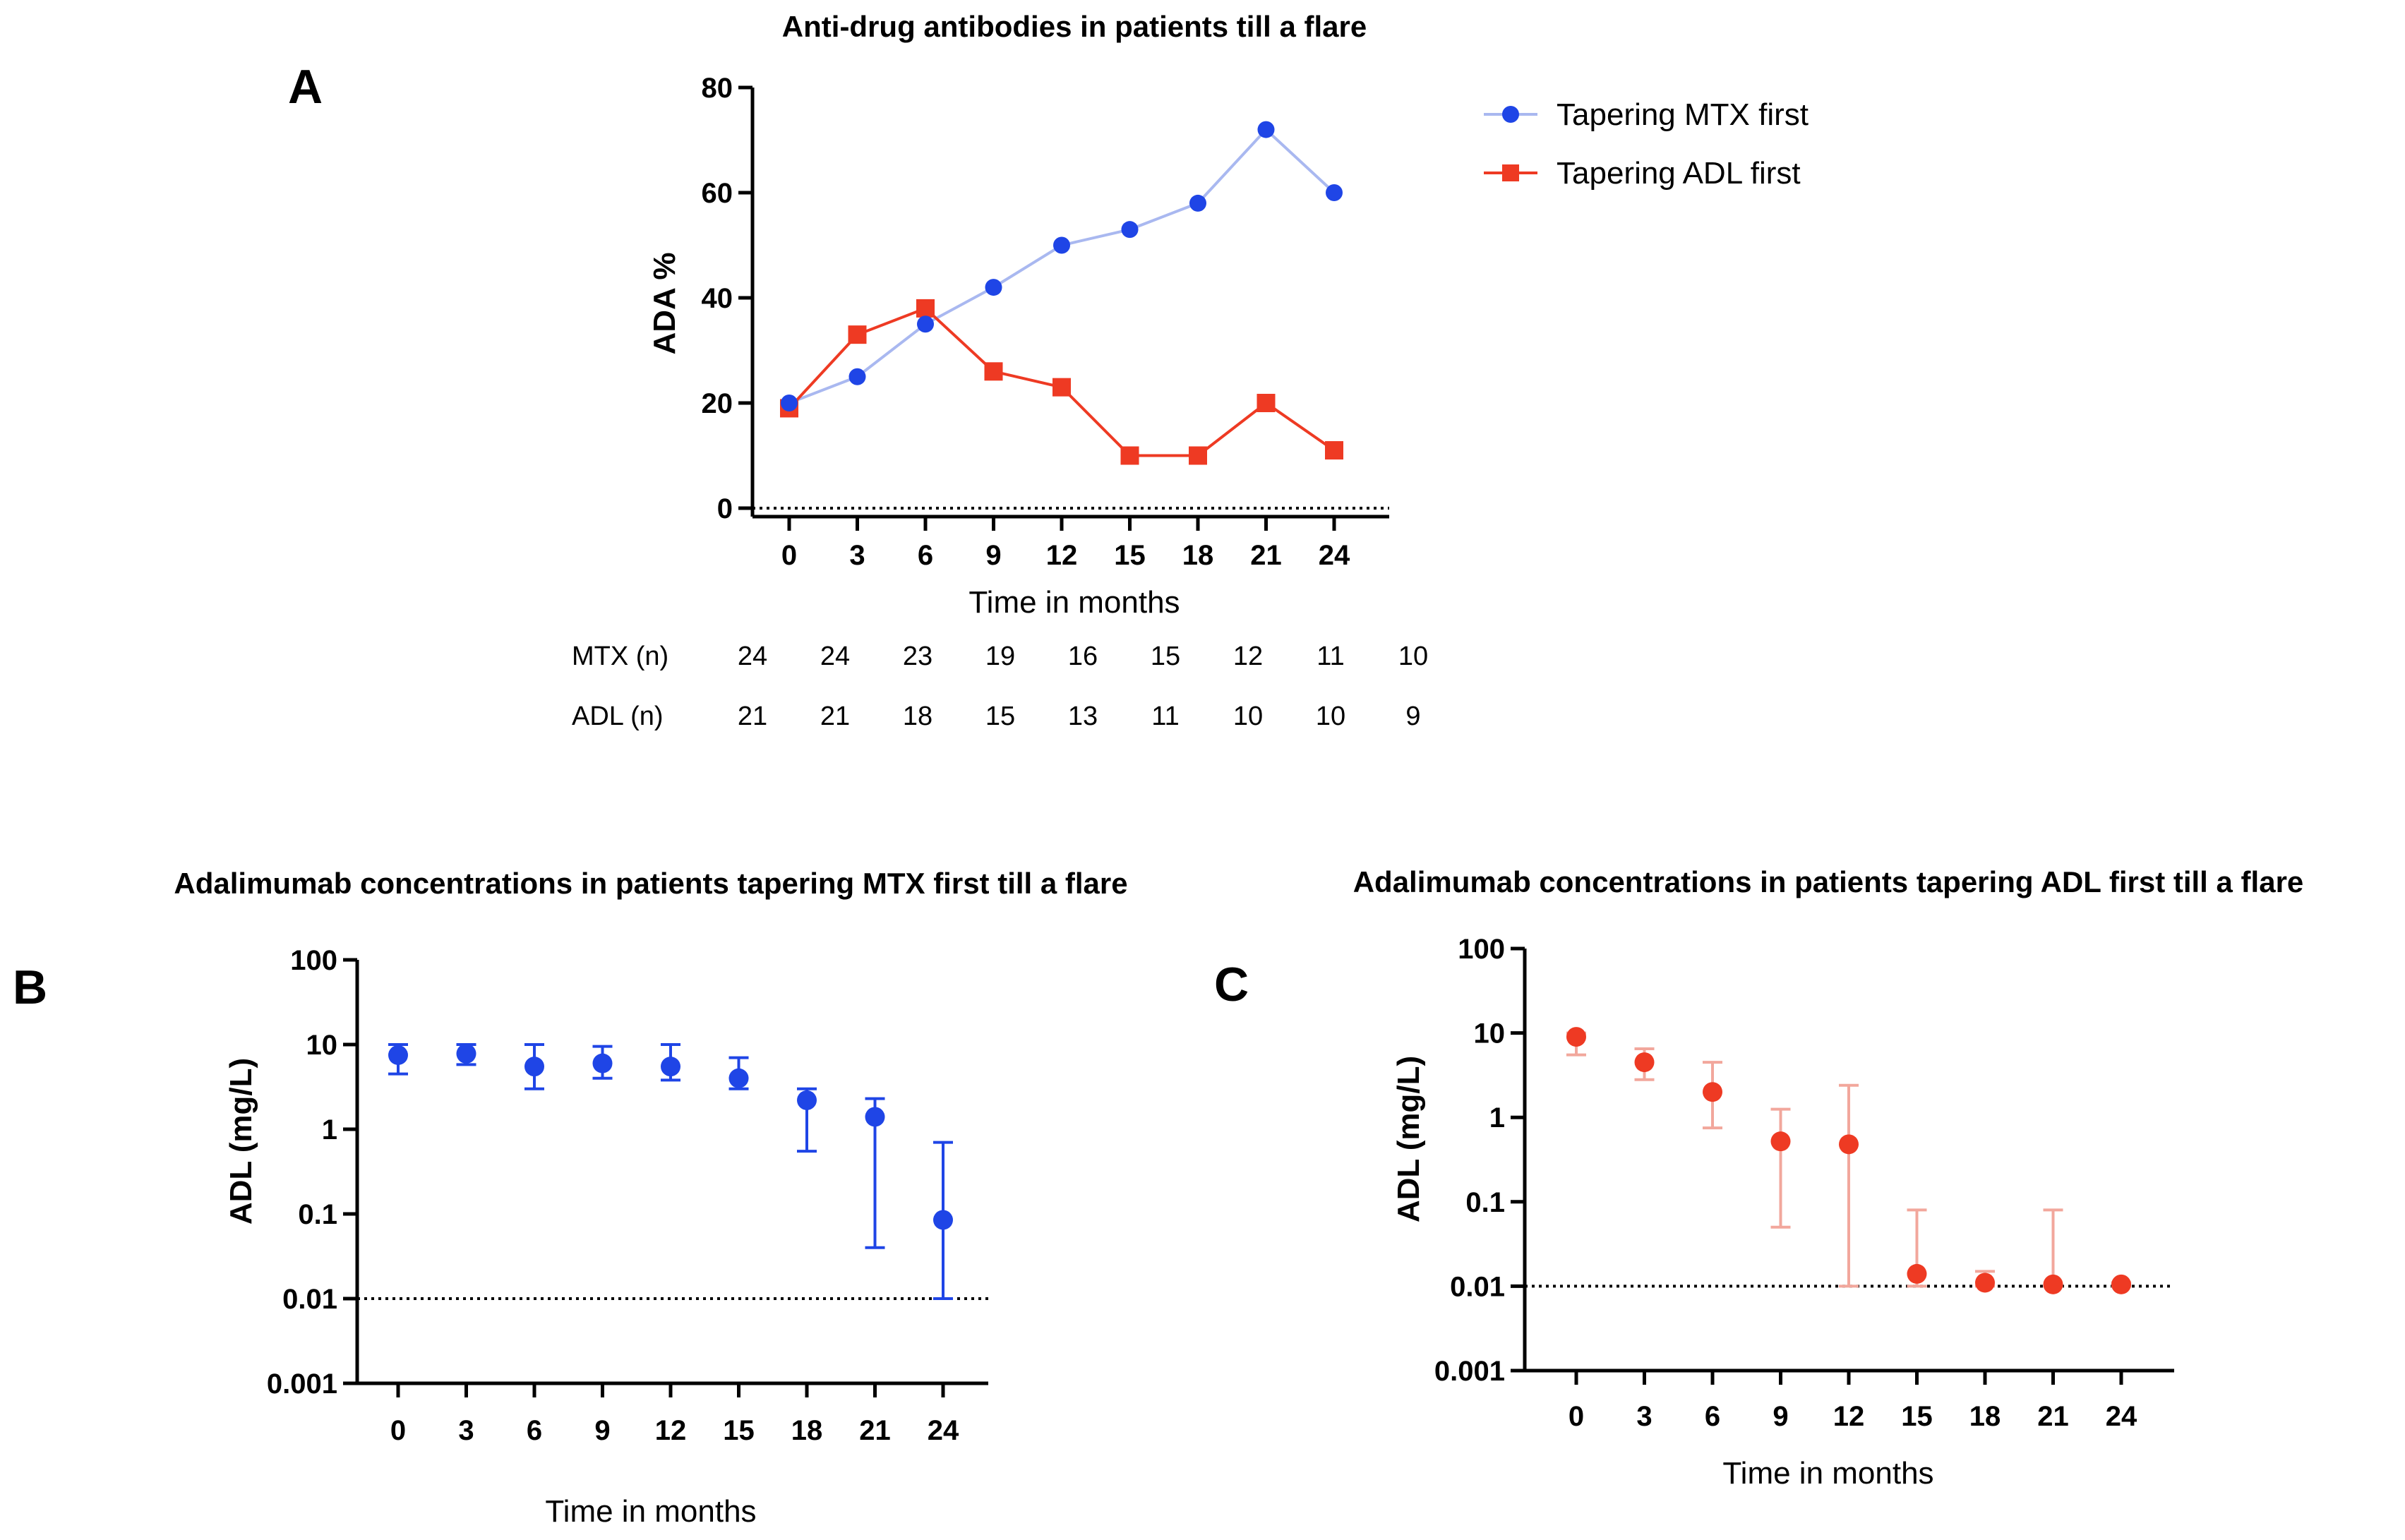 The width and height of the screenshot is (2405, 1540). Describe the element at coordinates (302, 1384) in the screenshot. I see `panel-b-ytick-label: 0.001` at that location.